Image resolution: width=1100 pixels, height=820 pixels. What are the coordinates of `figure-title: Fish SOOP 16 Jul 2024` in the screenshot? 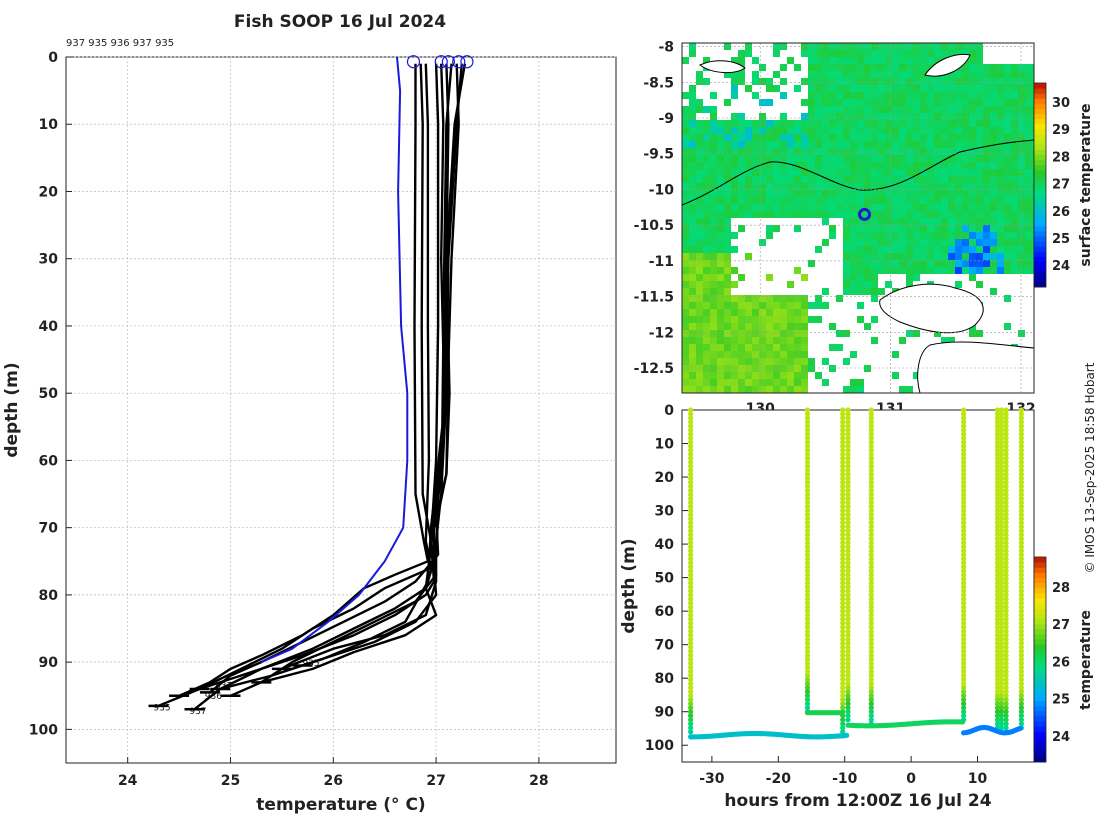 It's located at (340, 22).